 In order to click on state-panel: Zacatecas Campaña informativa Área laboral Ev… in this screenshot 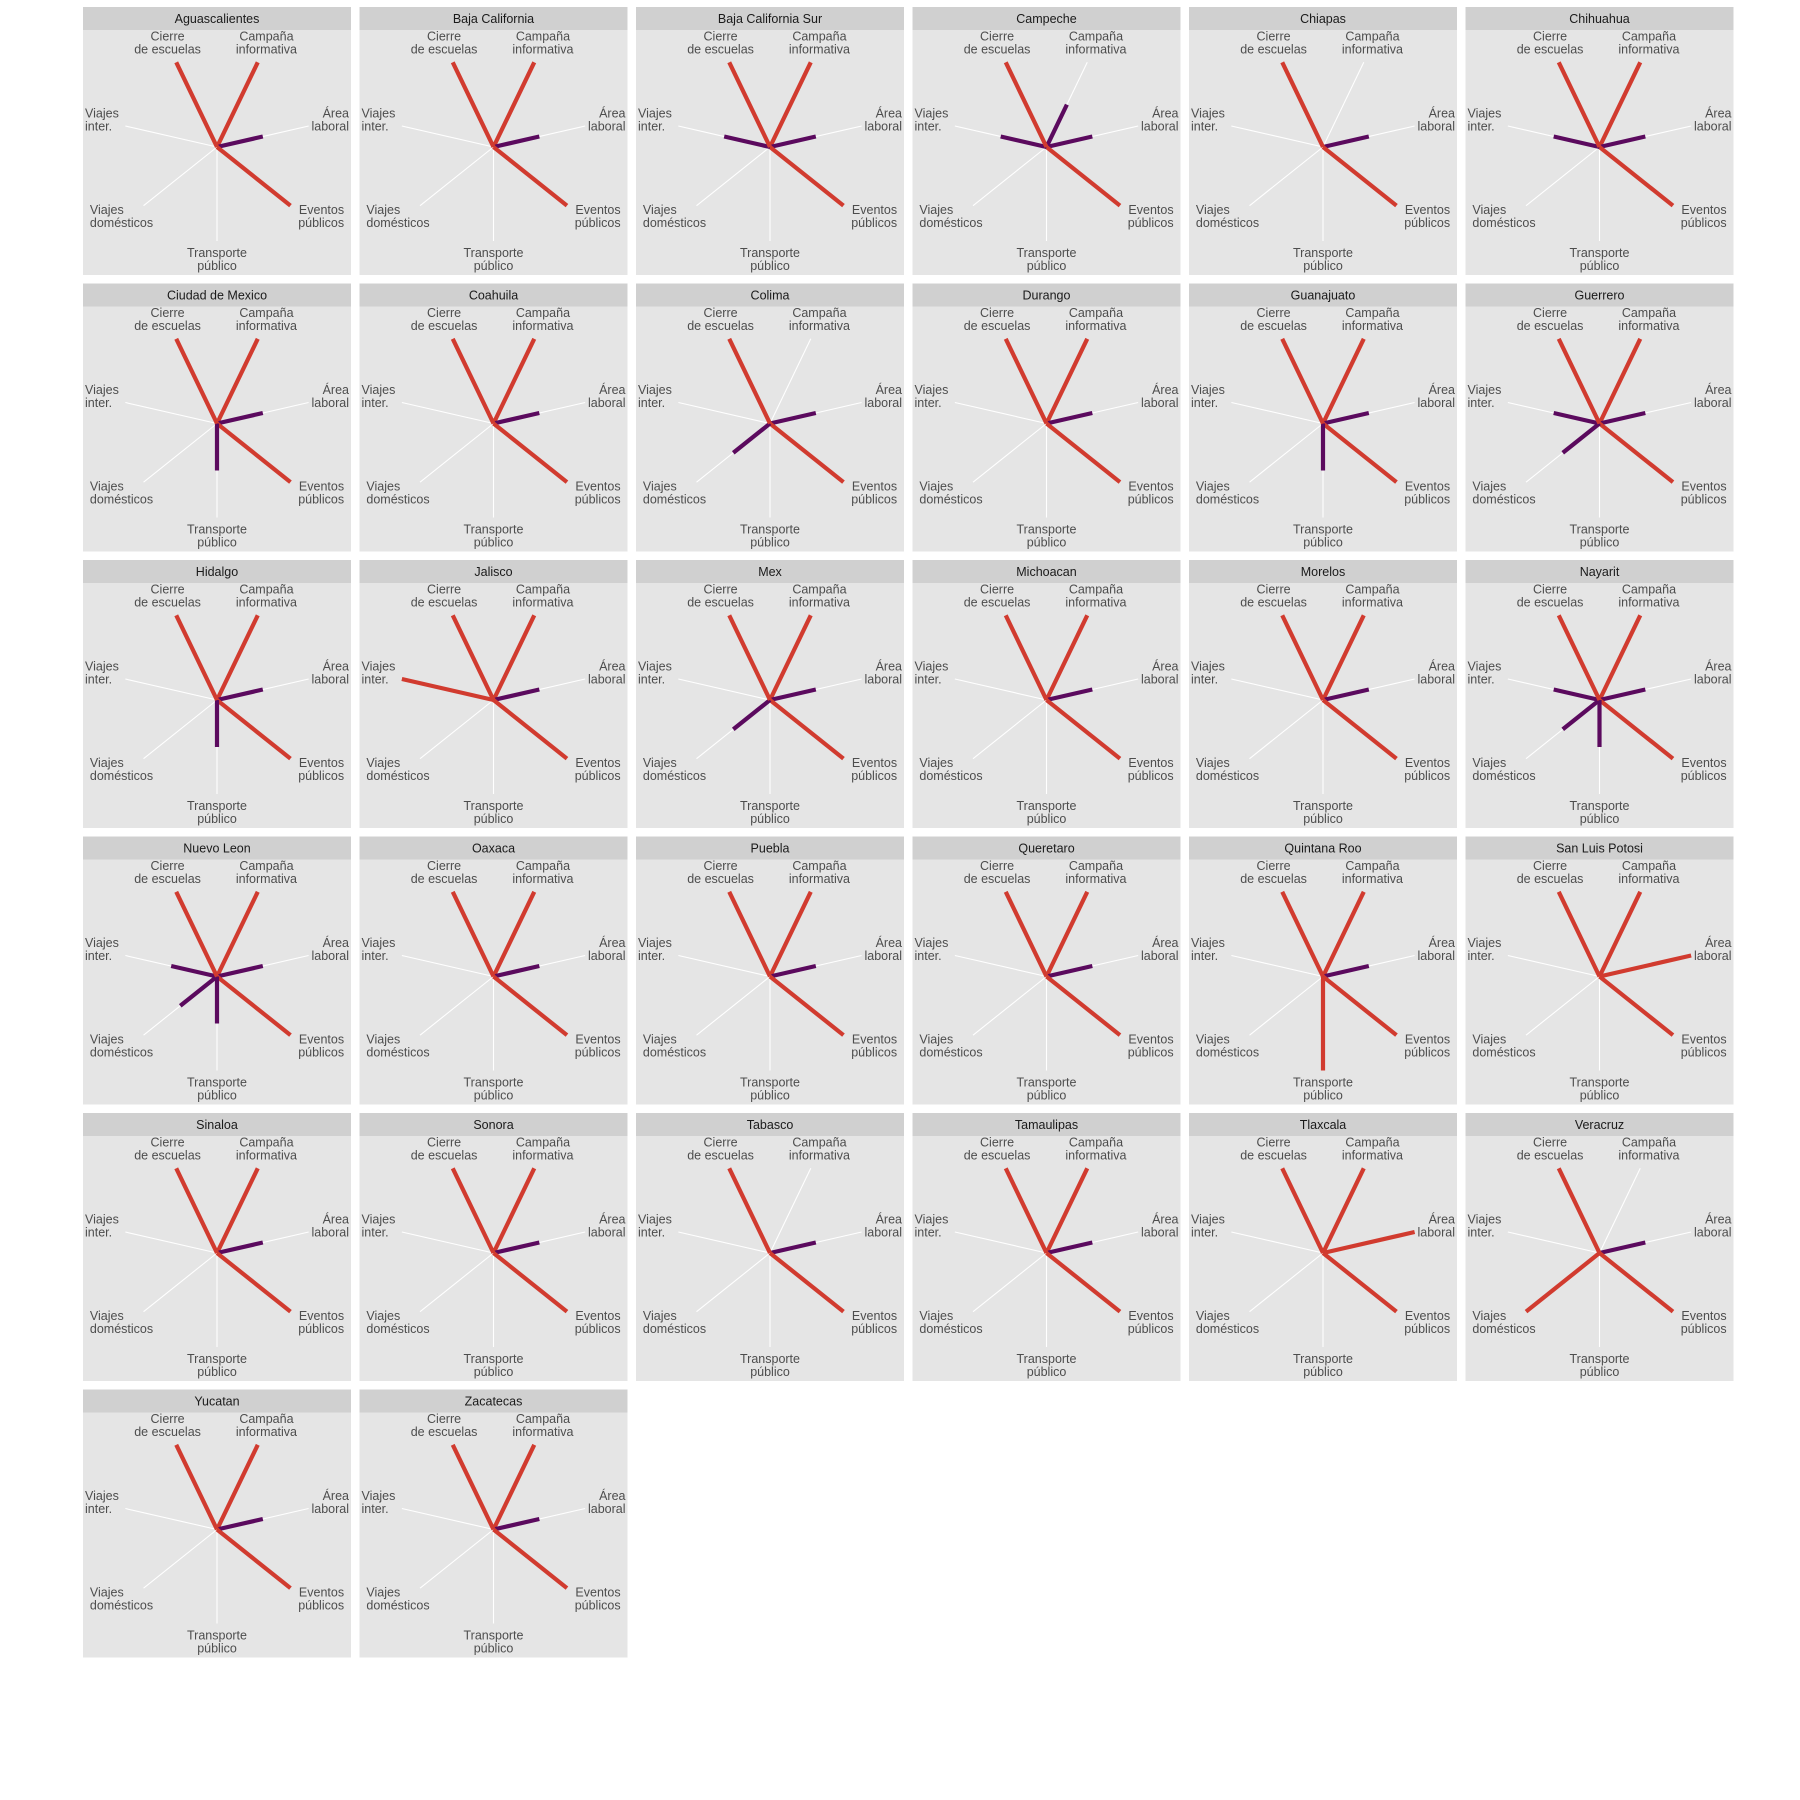, I will do `click(493, 1523)`.